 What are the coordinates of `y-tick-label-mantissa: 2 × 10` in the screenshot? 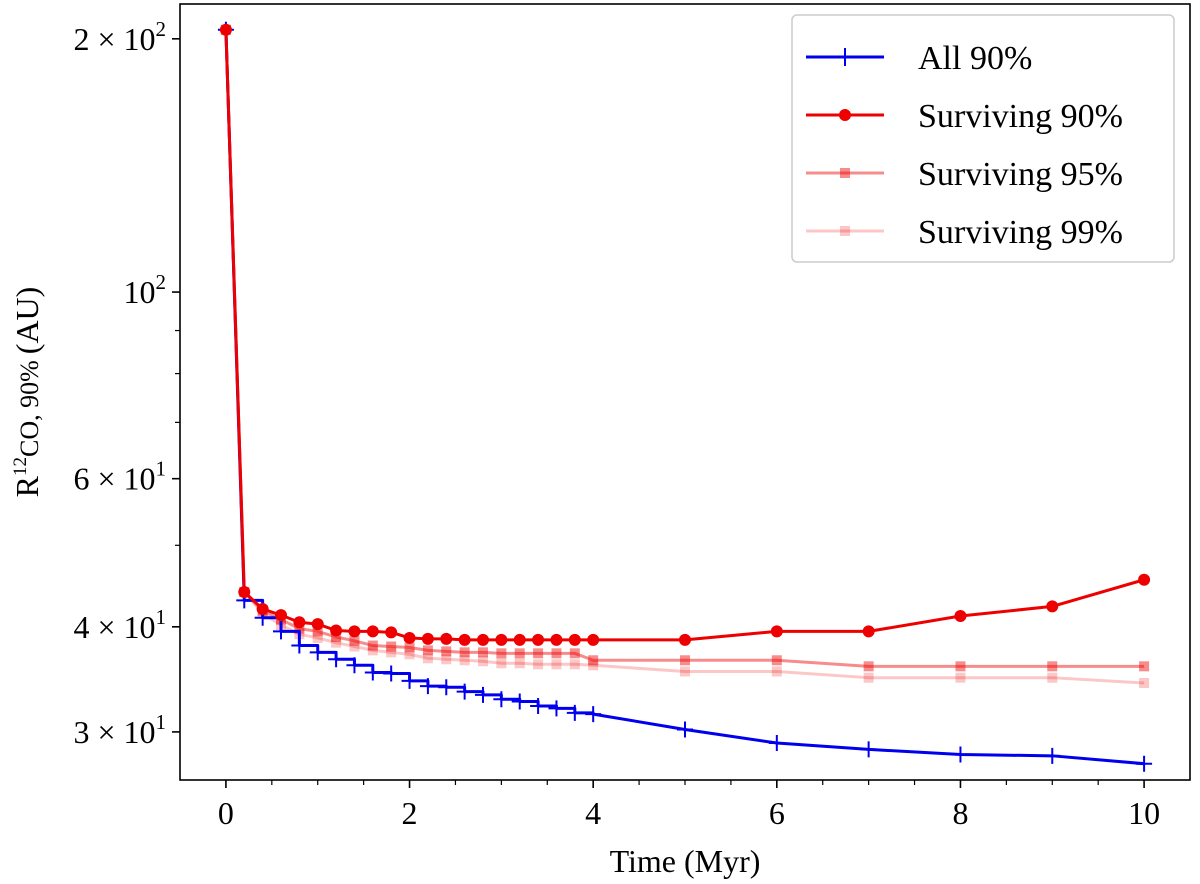 It's located at (114, 39).